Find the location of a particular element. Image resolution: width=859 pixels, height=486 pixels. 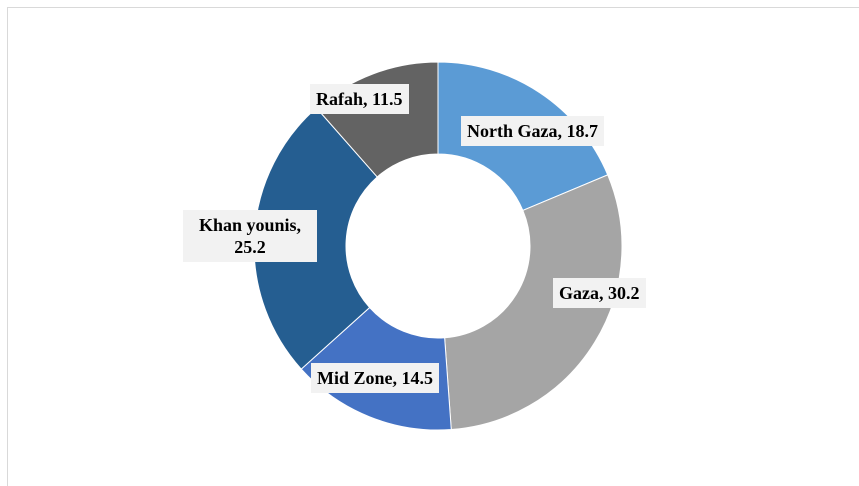

data-label-khan-younis: Khan younis, 25.2 is located at coordinates (250, 236).